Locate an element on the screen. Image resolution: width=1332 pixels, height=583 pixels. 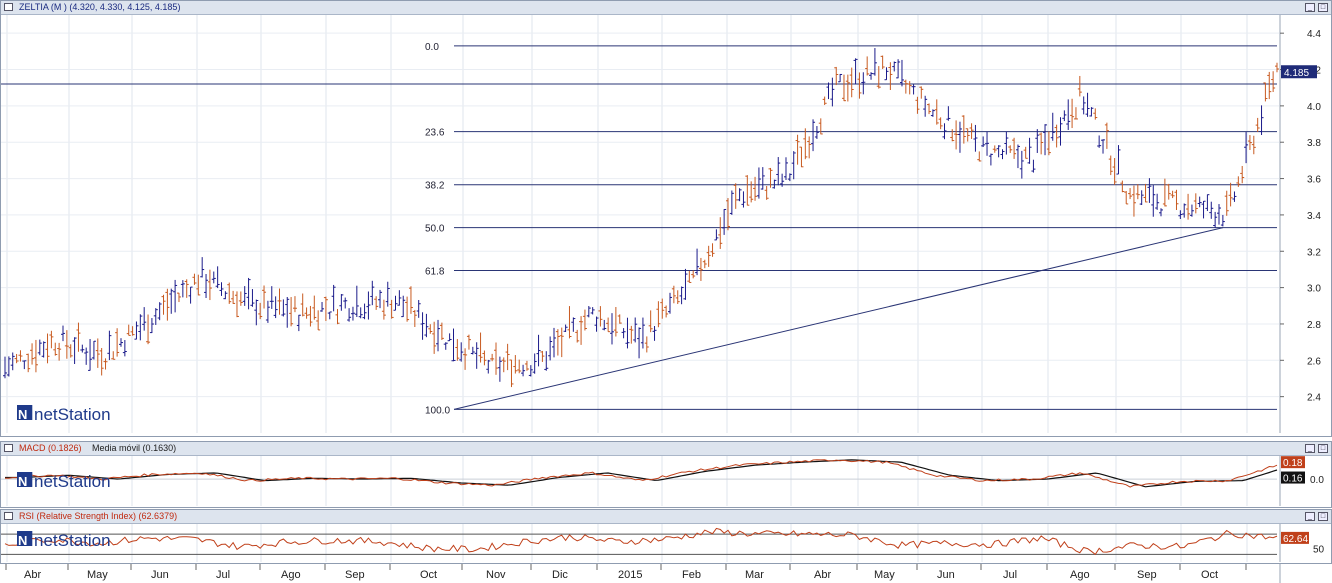
rsi-tick-label: 50 is located at coordinates (1319, 549).